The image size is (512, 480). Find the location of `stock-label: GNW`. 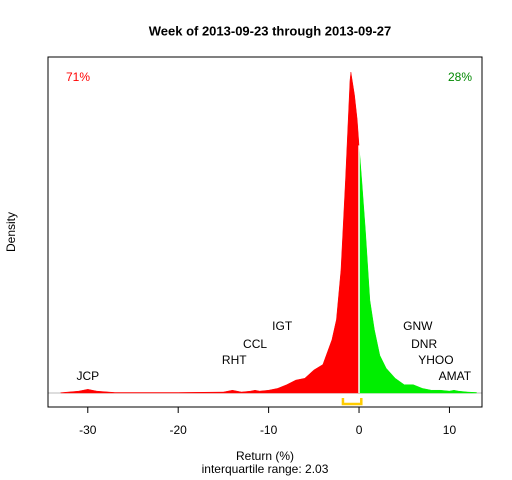

stock-label: GNW is located at coordinates (418, 326).